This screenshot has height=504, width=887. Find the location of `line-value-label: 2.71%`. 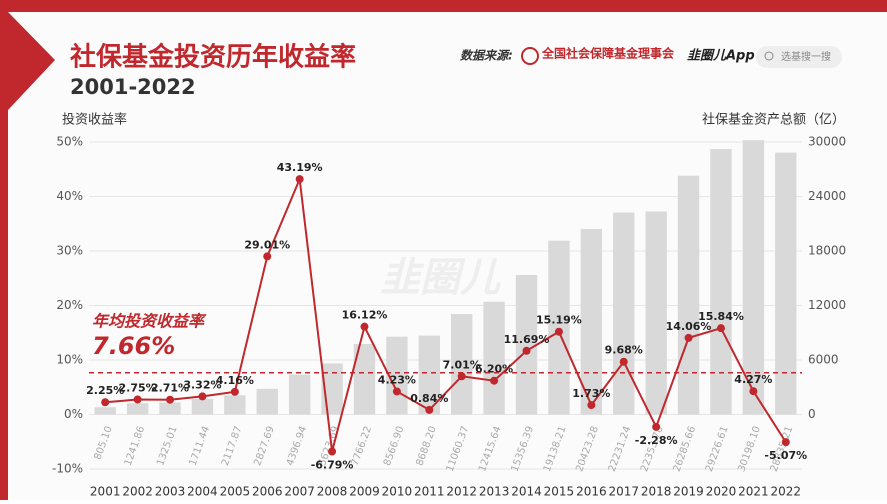

line-value-label: 2.71% is located at coordinates (170, 388).